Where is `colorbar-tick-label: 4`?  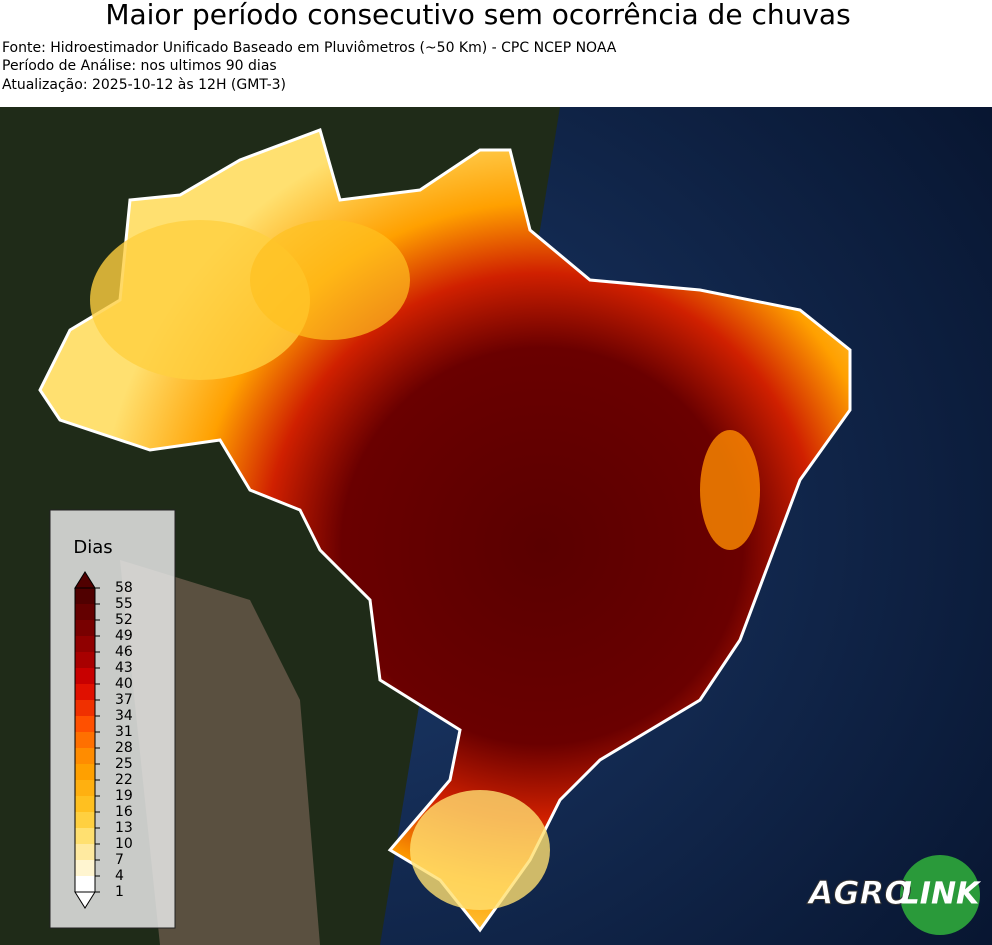
colorbar-tick-label: 4 is located at coordinates (119, 876).